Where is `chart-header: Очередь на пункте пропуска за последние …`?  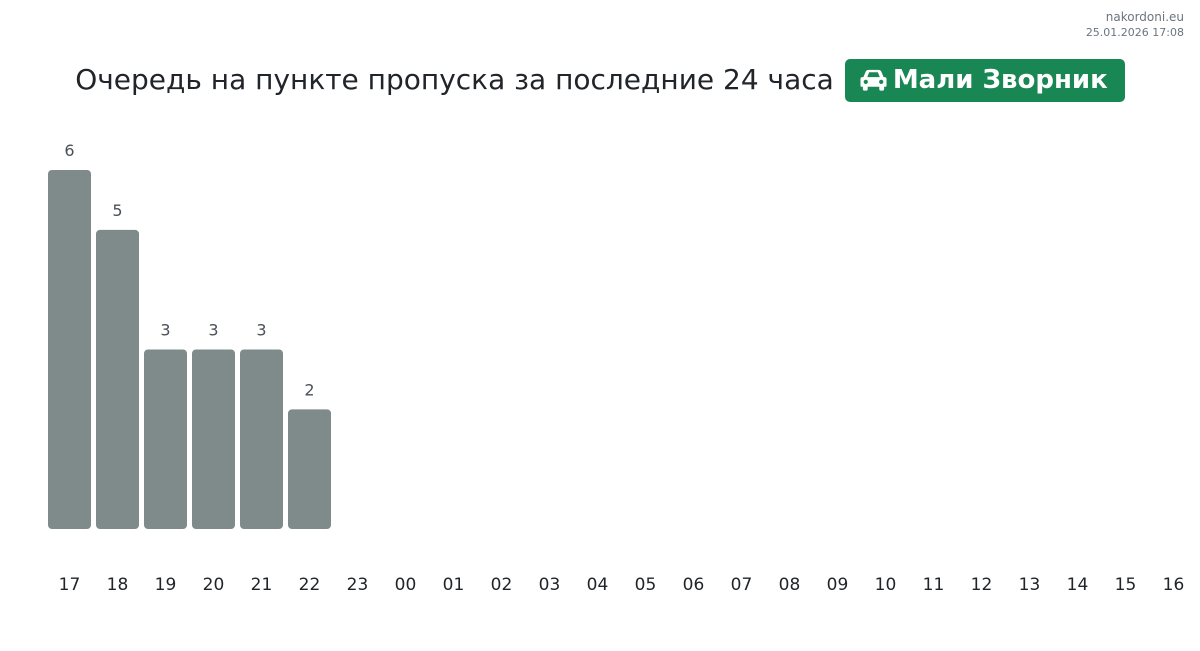
chart-header: Очередь на пункте пропуска за последние … is located at coordinates (600, 80).